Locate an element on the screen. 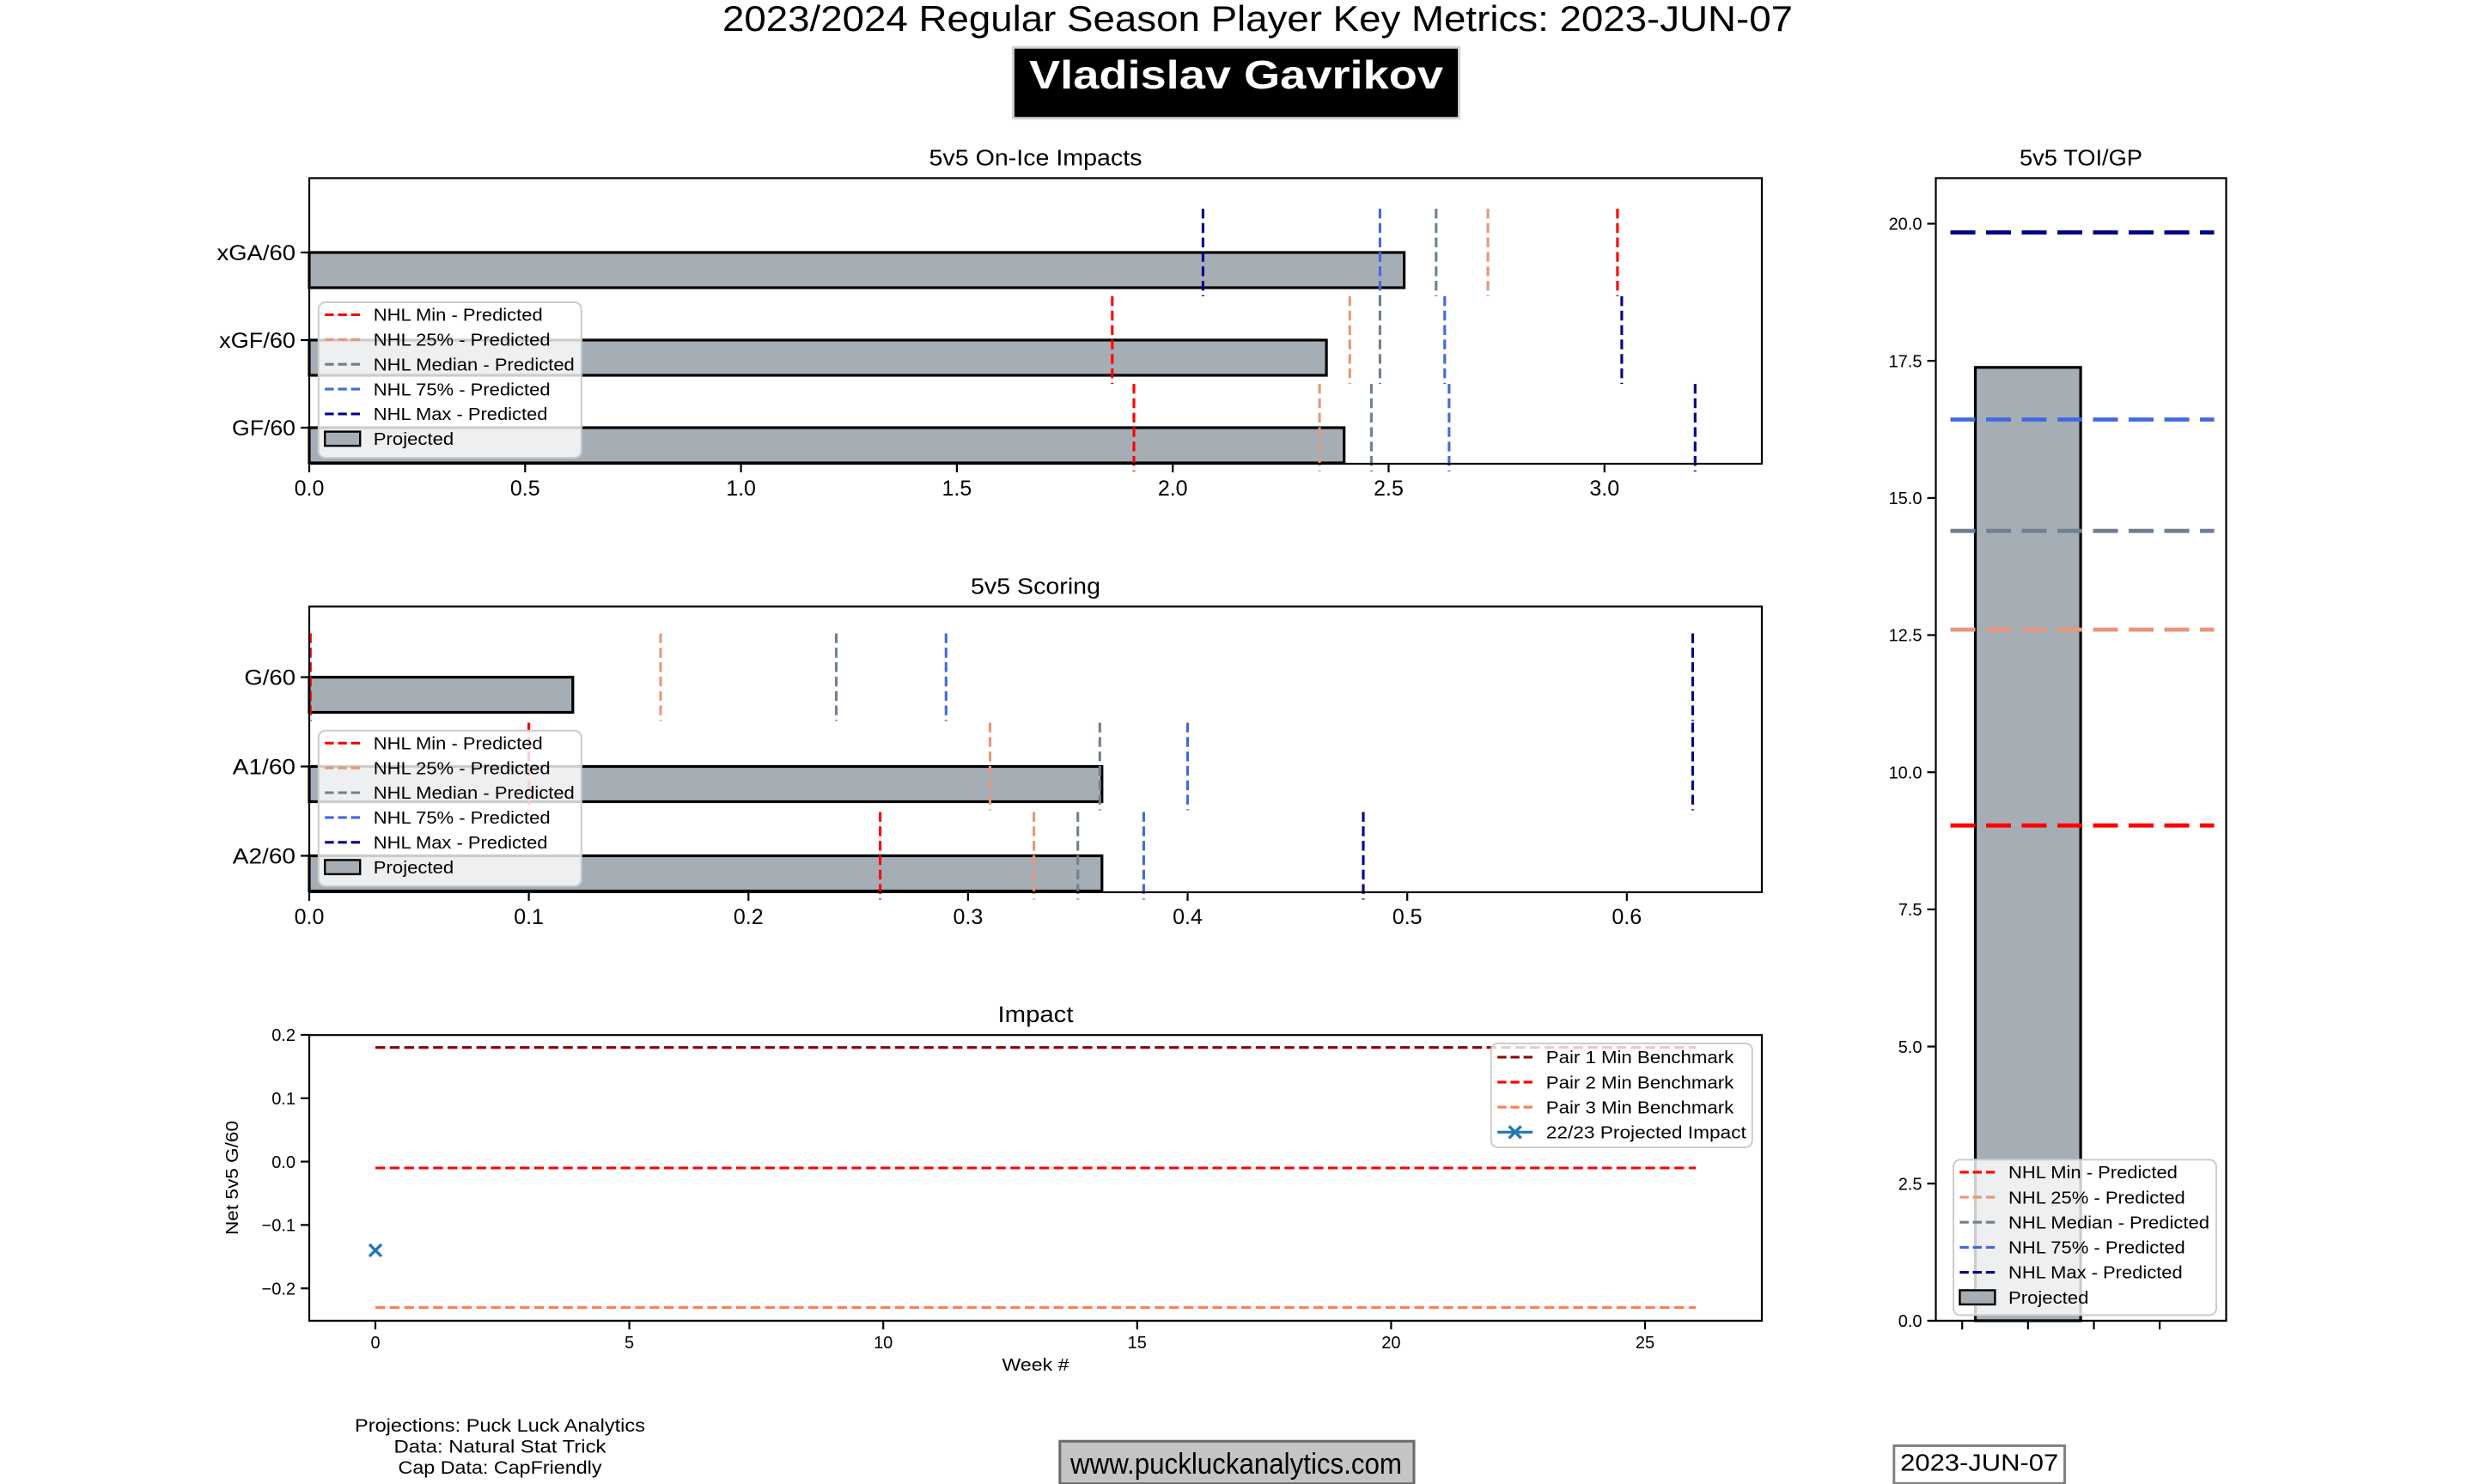 This screenshot has height=1484, width=2474. svg-text: Data: Natural Stat Trick is located at coordinates (500, 1447).